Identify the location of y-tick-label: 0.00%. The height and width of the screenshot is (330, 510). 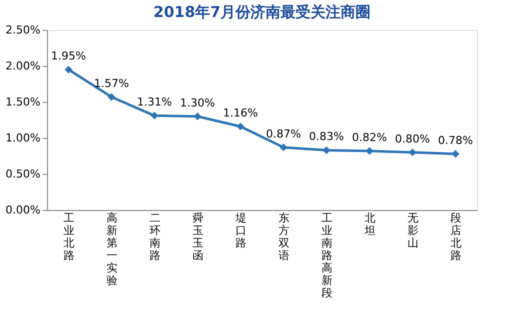
(23, 210).